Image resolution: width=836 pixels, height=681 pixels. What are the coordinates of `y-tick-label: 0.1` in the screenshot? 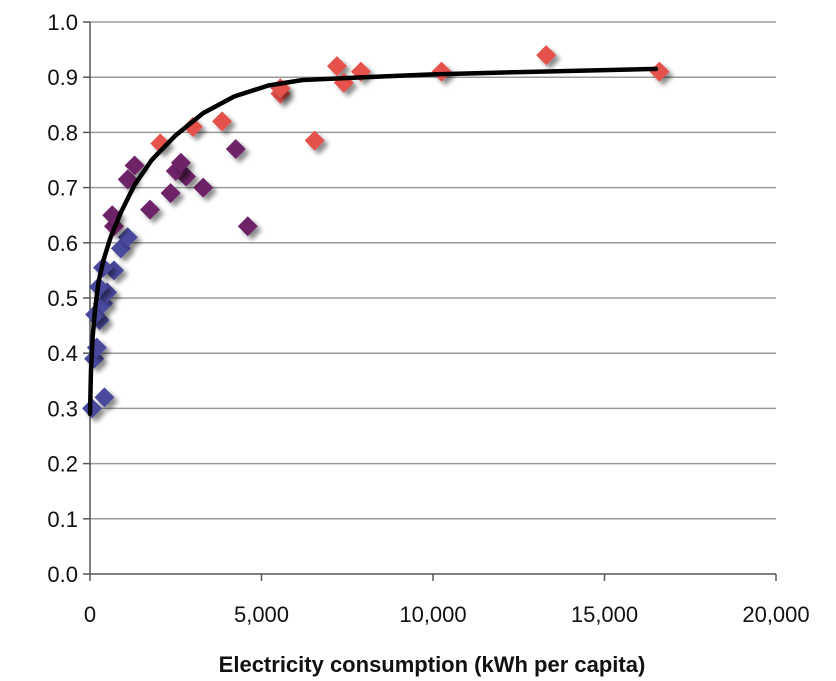 It's located at (62, 519).